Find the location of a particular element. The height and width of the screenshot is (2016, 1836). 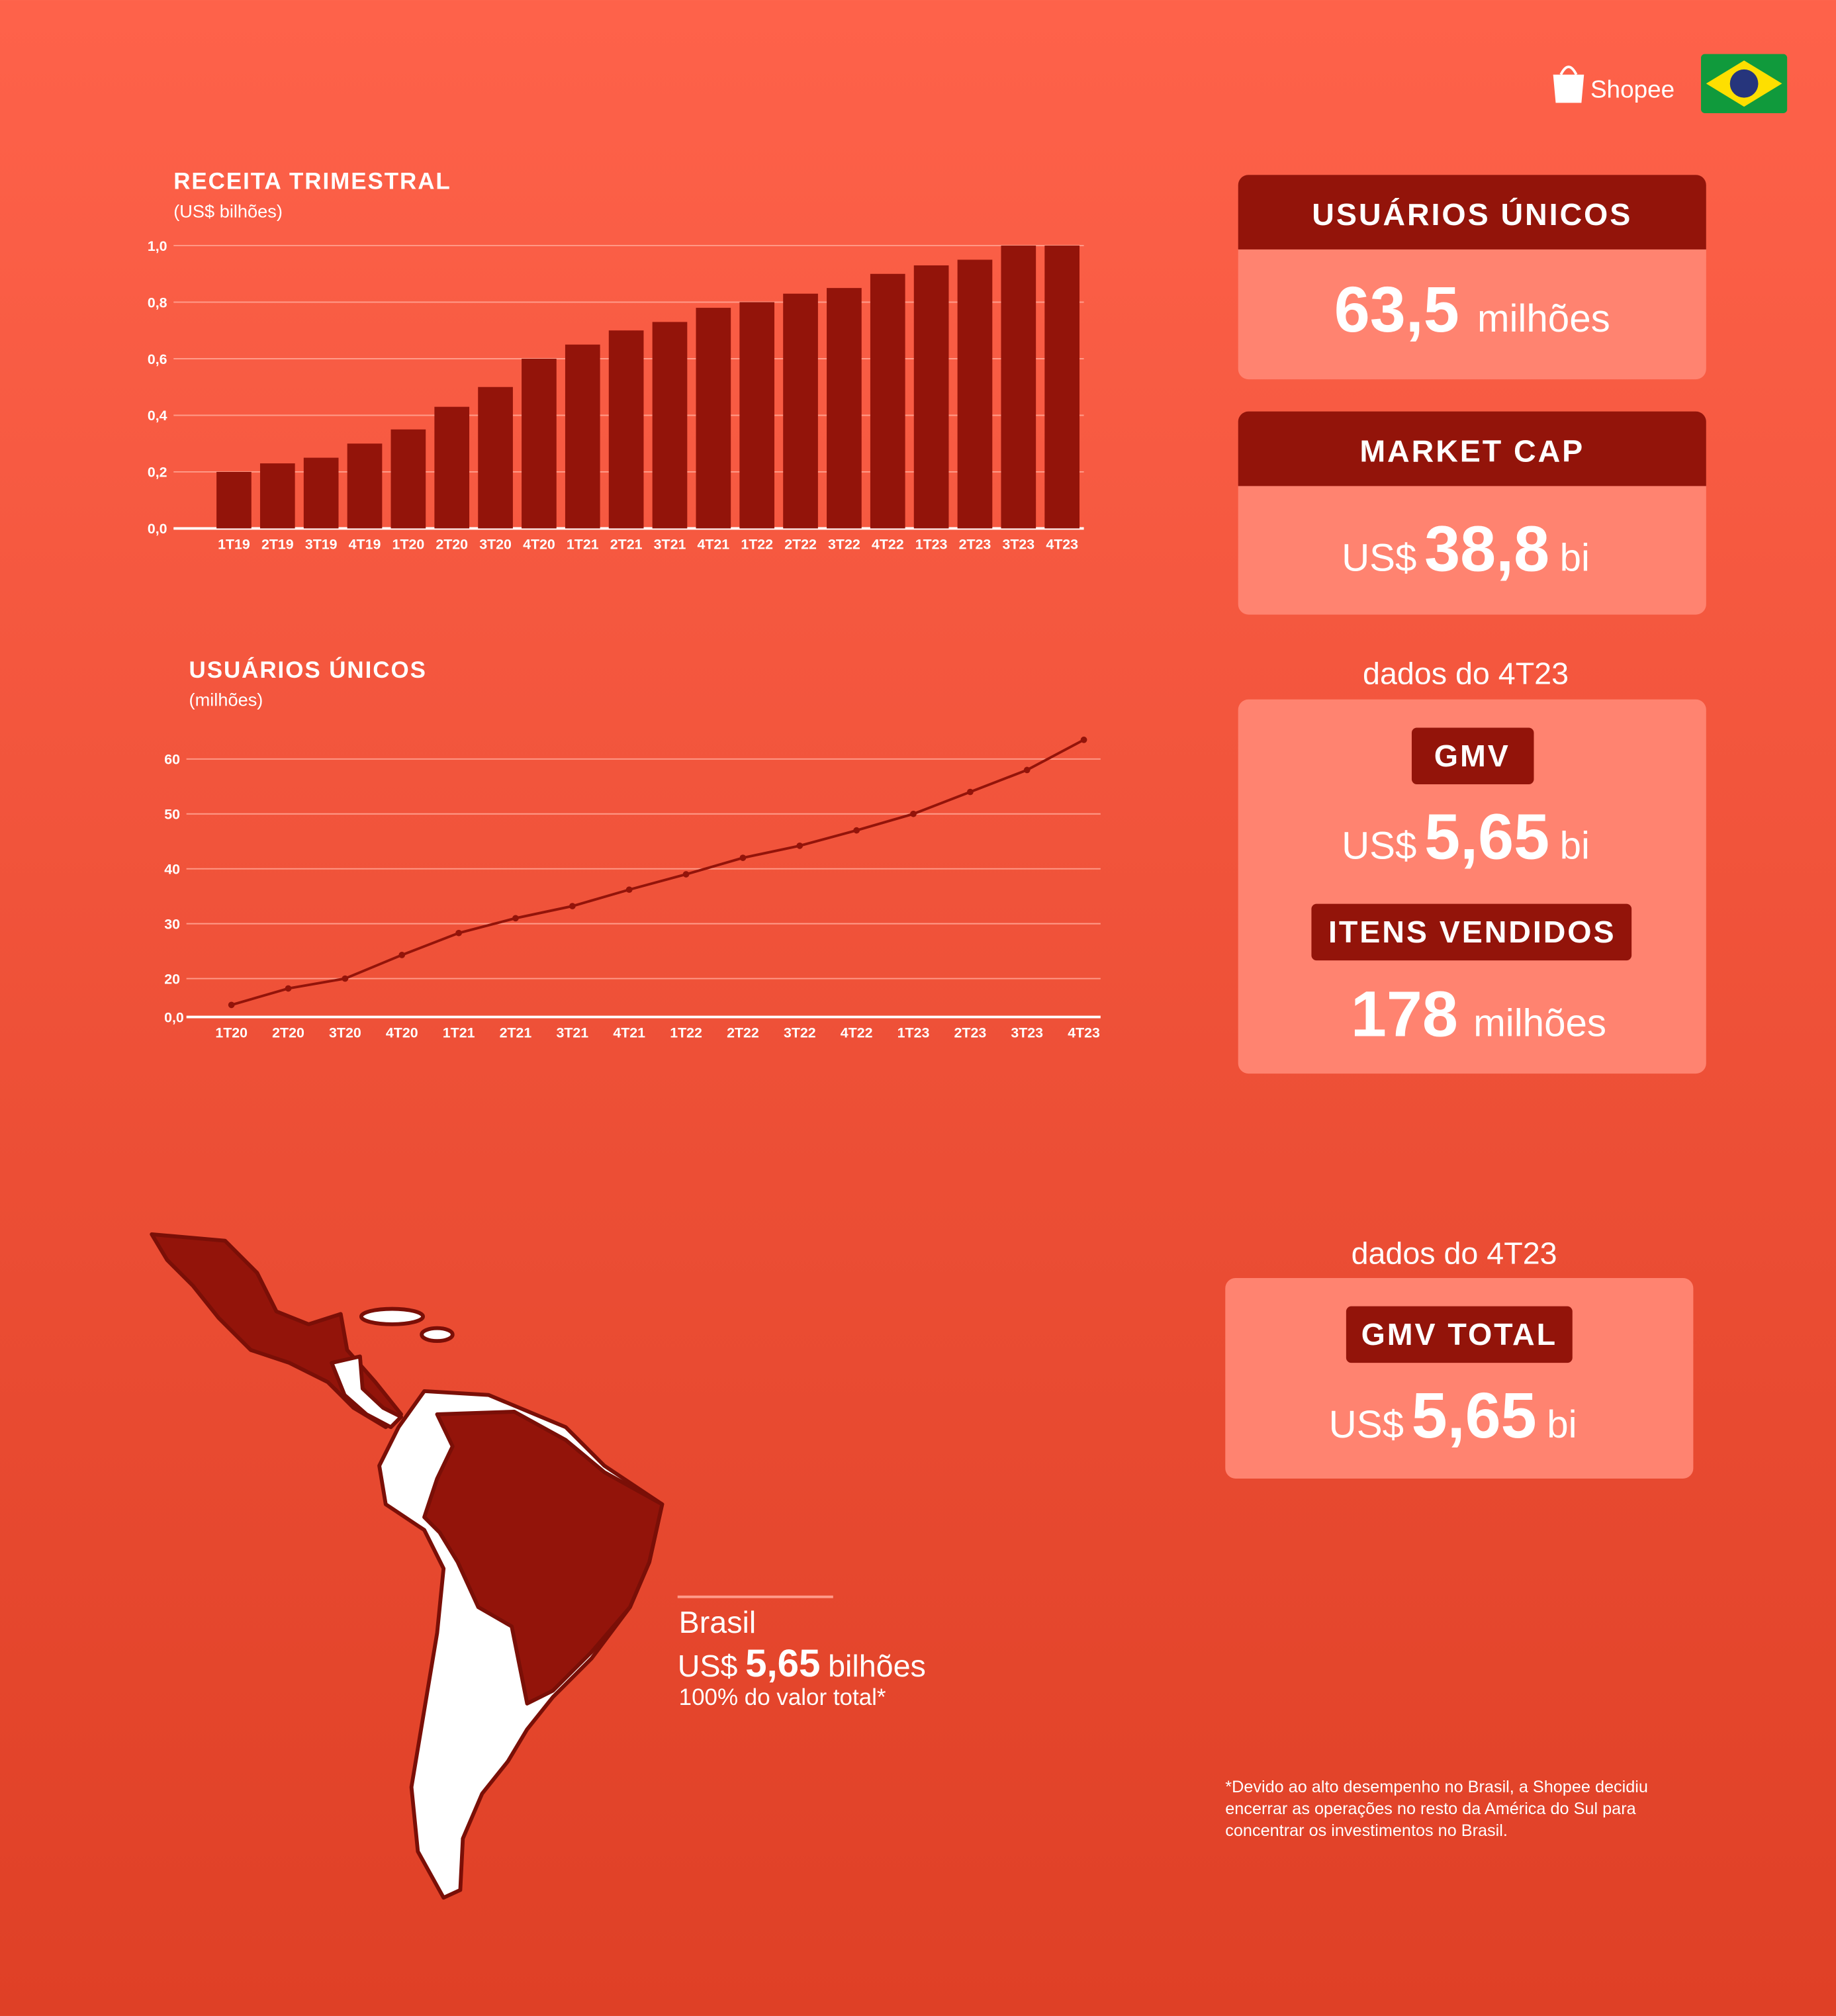

pill-title: GMV is located at coordinates (1472, 756).